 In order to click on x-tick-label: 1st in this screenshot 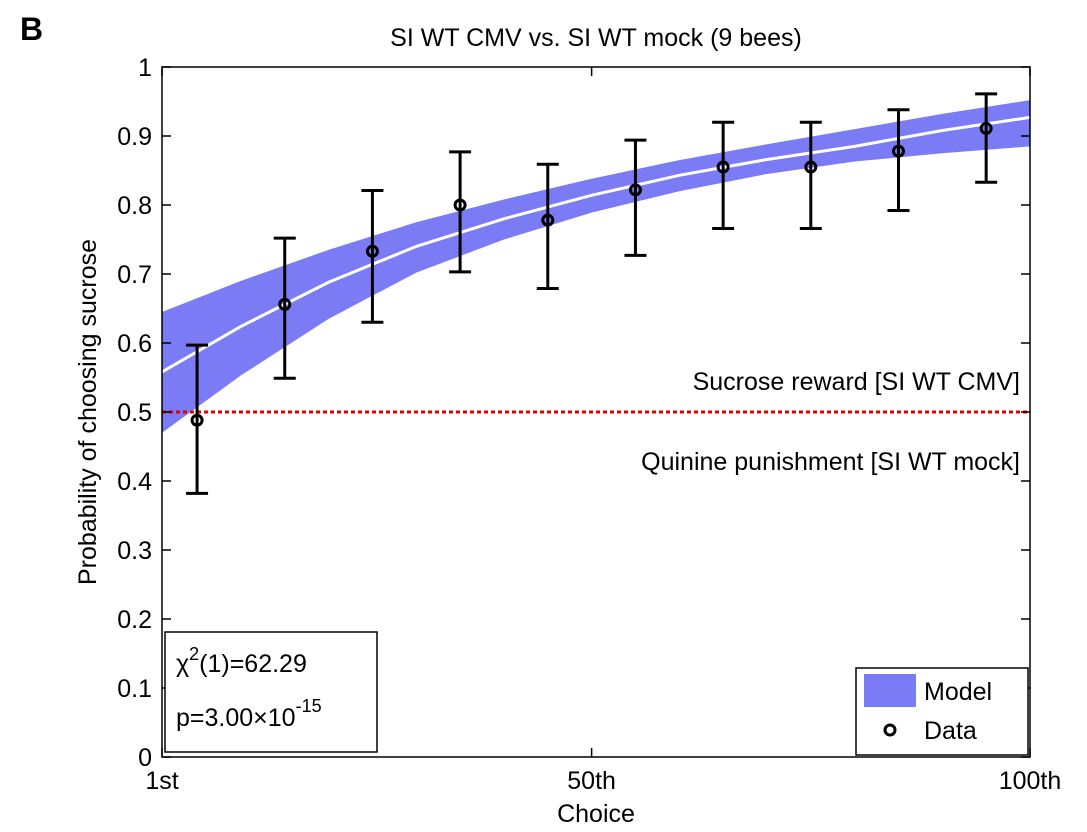, I will do `click(161, 781)`.